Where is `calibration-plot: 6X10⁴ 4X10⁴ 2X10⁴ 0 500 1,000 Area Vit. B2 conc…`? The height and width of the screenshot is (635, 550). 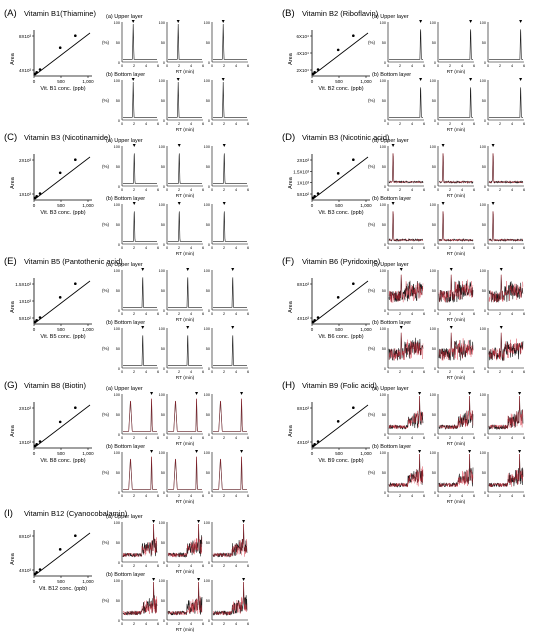 calibration-plot: 6X10⁴ 4X10⁴ 2X10⁴ 0 500 1,000 Area Vit. B2 conc… is located at coordinates (330, 61).